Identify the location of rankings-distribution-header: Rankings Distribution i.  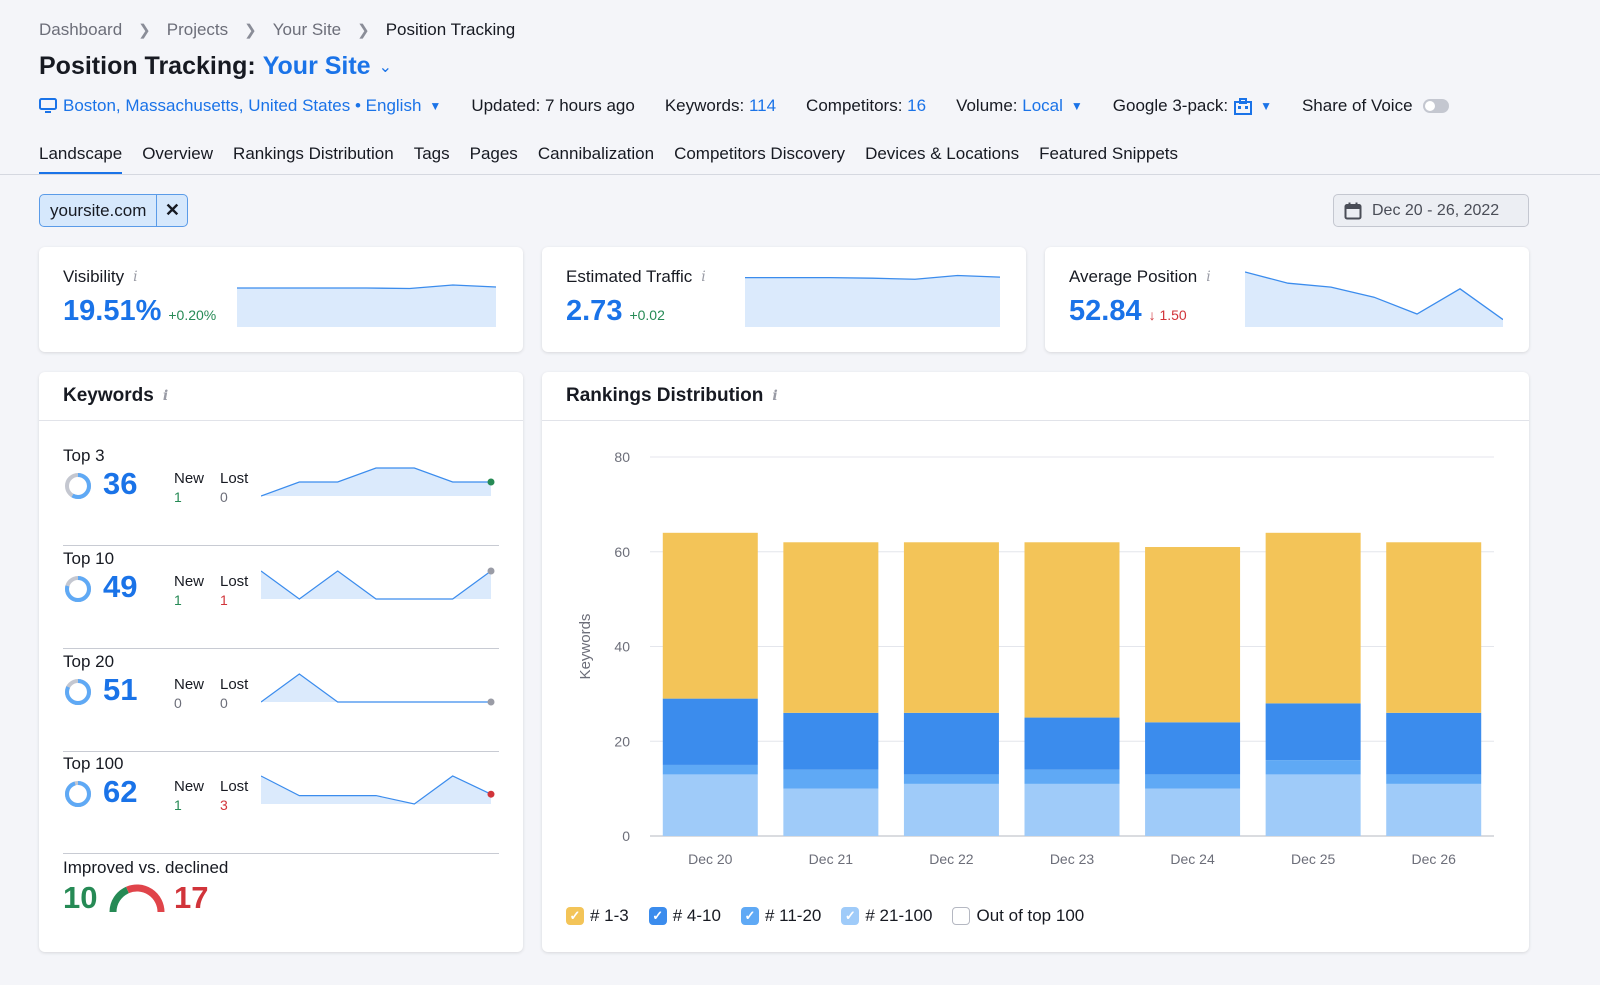
(1035, 396).